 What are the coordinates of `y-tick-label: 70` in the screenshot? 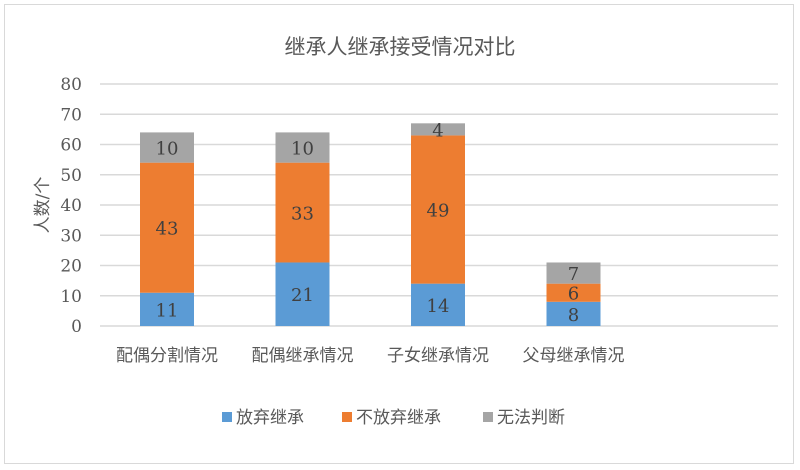 It's located at (71, 115).